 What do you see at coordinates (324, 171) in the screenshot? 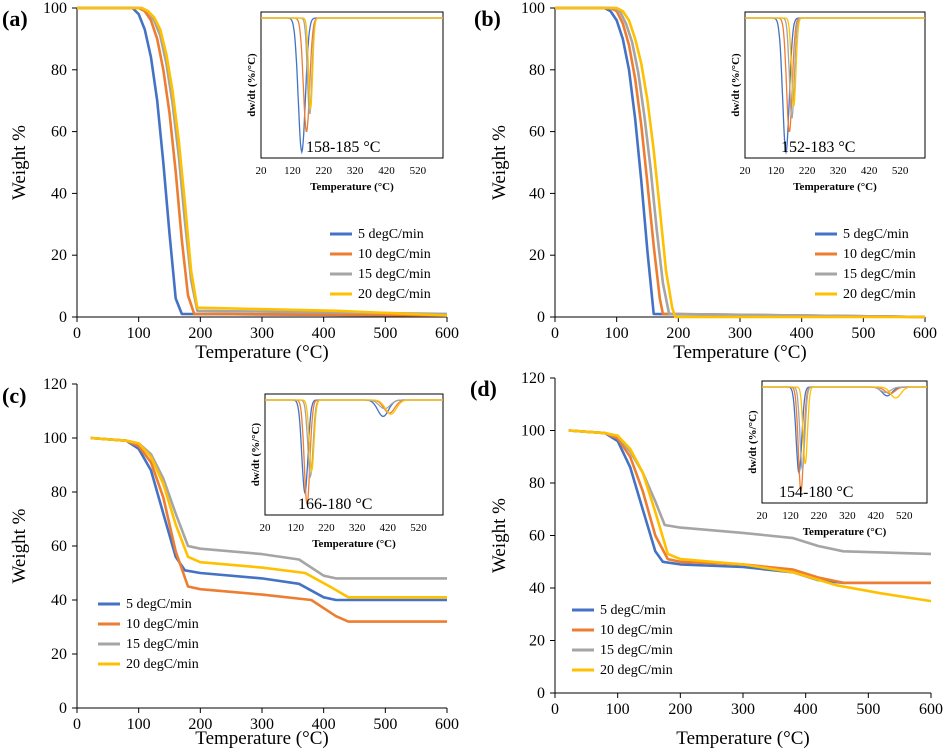
I see `inset-x-tick-label: 220` at bounding box center [324, 171].